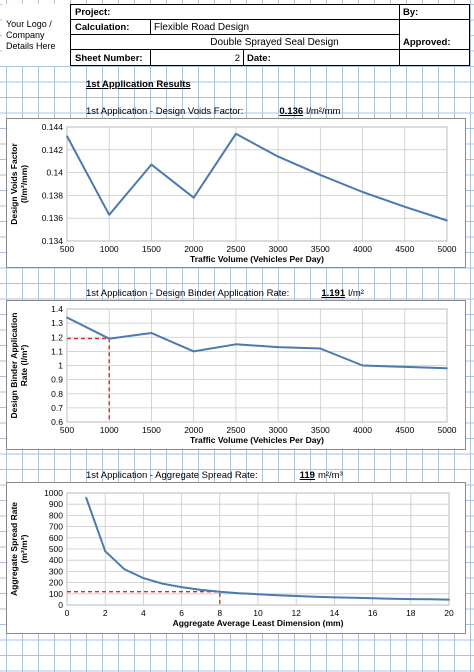 The image size is (474, 672). What do you see at coordinates (67, 430) in the screenshot?
I see `x-tick-label: 500` at bounding box center [67, 430].